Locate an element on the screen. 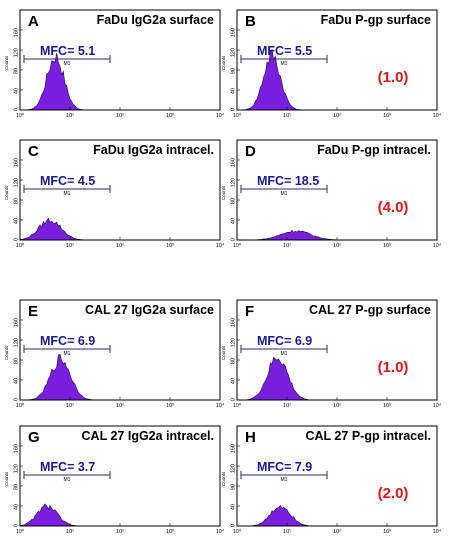  panel-letter: A is located at coordinates (33, 21).